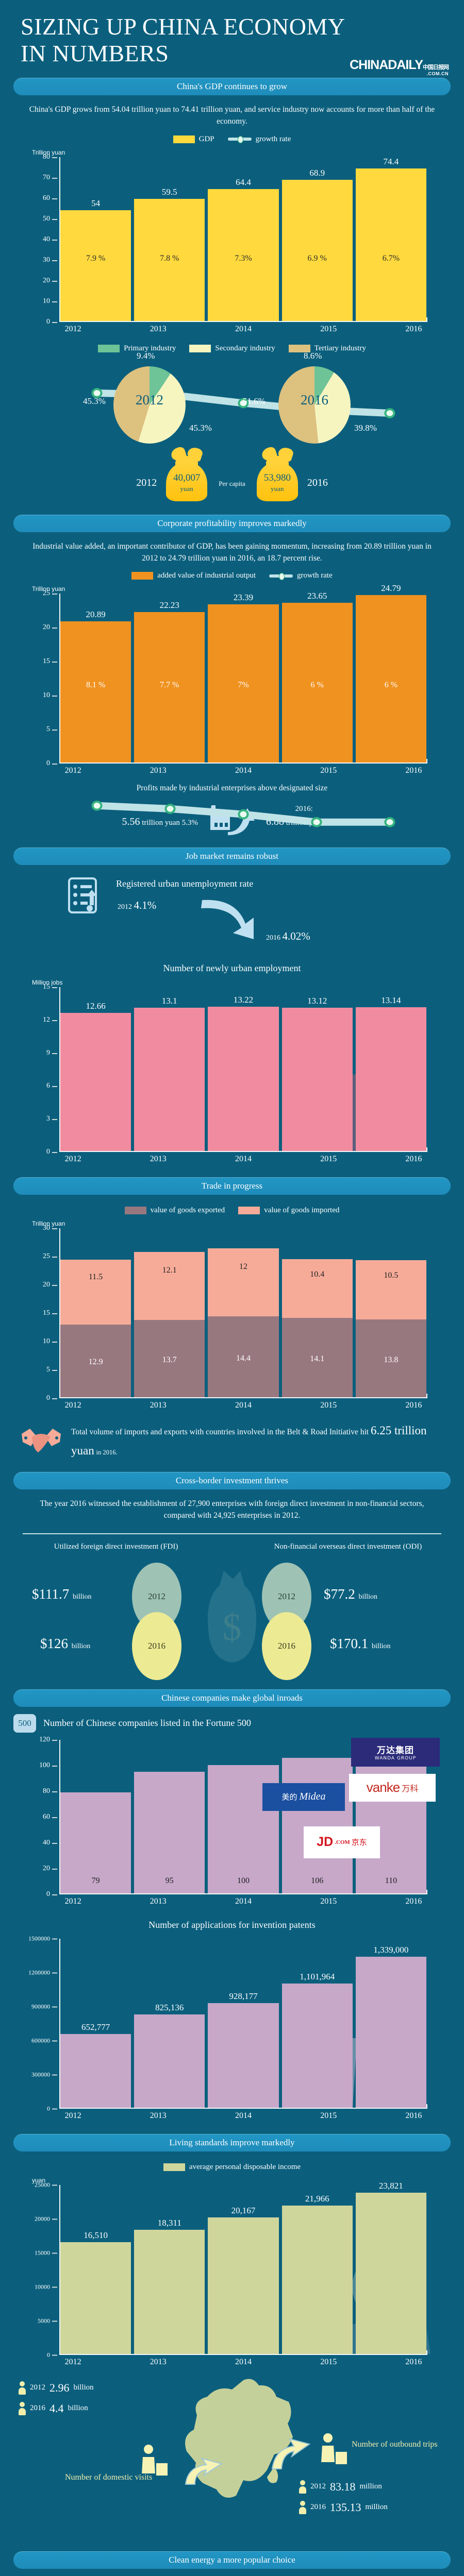 The height and width of the screenshot is (2576, 464). Describe the element at coordinates (46, 2219) in the screenshot. I see `axis-tick-label: 20000` at that location.